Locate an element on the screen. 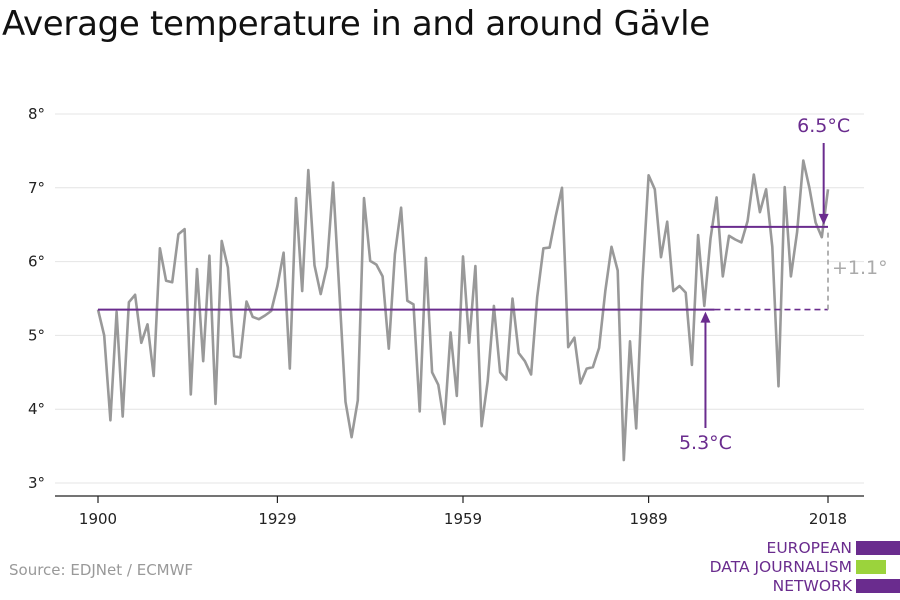  logo-line-2: DATA JOURNALISM is located at coordinates (780, 567).